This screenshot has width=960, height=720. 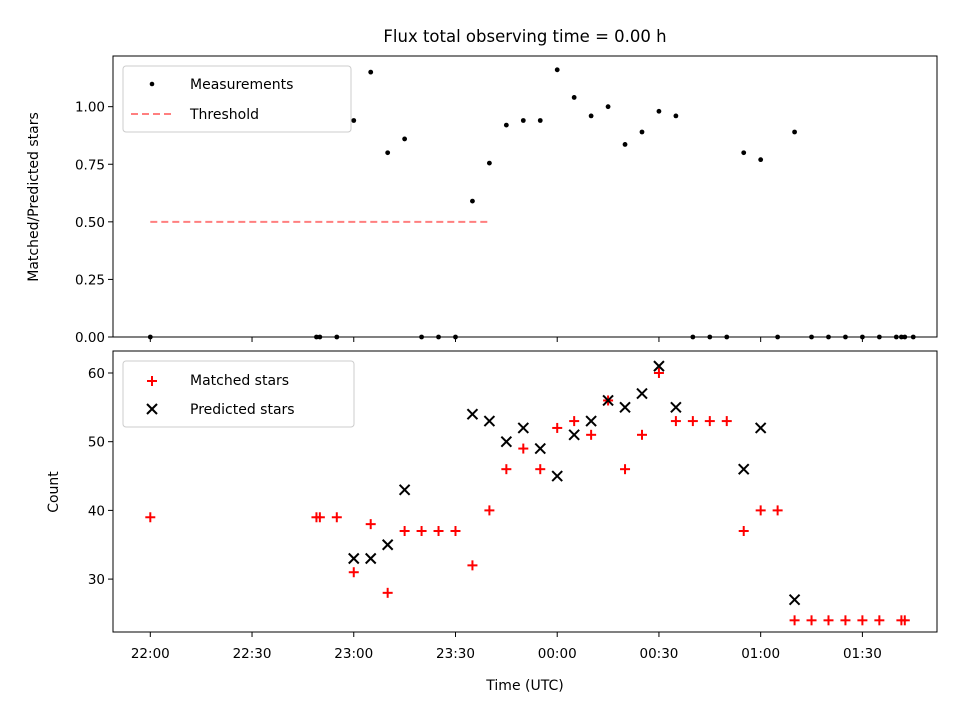 I want to click on chart-title: Flux total observing time = 0.00 h, so click(x=524, y=36).